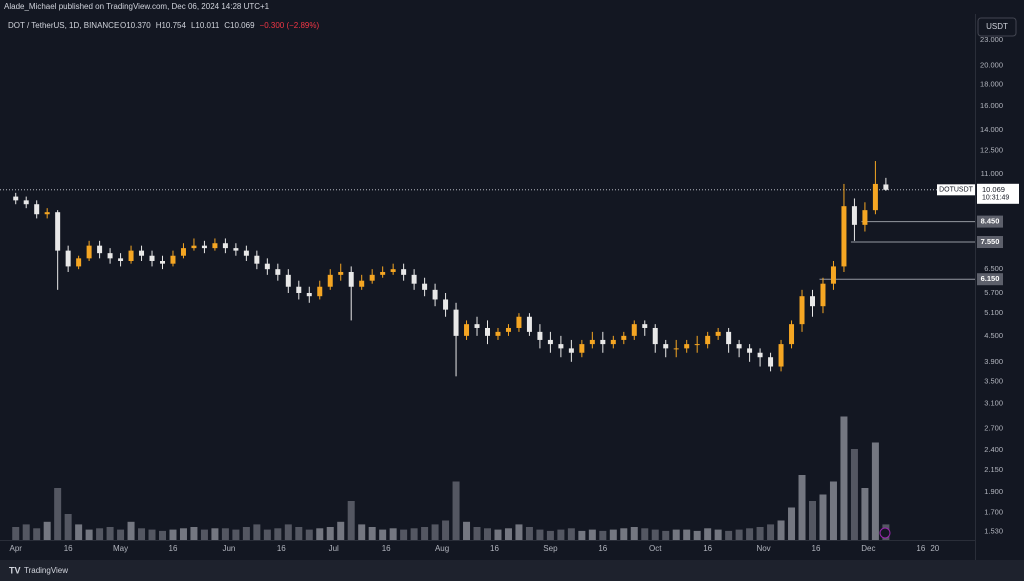 This screenshot has width=1024, height=581. What do you see at coordinates (990, 221) in the screenshot?
I see `level-label-box` at bounding box center [990, 221].